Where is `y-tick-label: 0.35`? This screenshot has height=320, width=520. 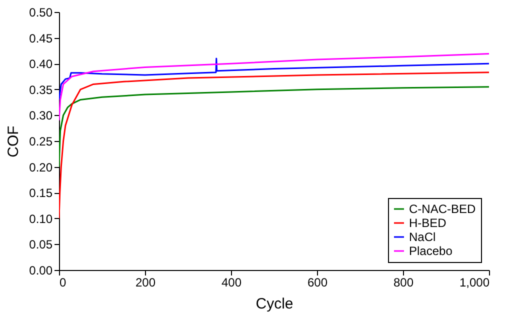 y-tick-label: 0.35 is located at coordinates (41, 89).